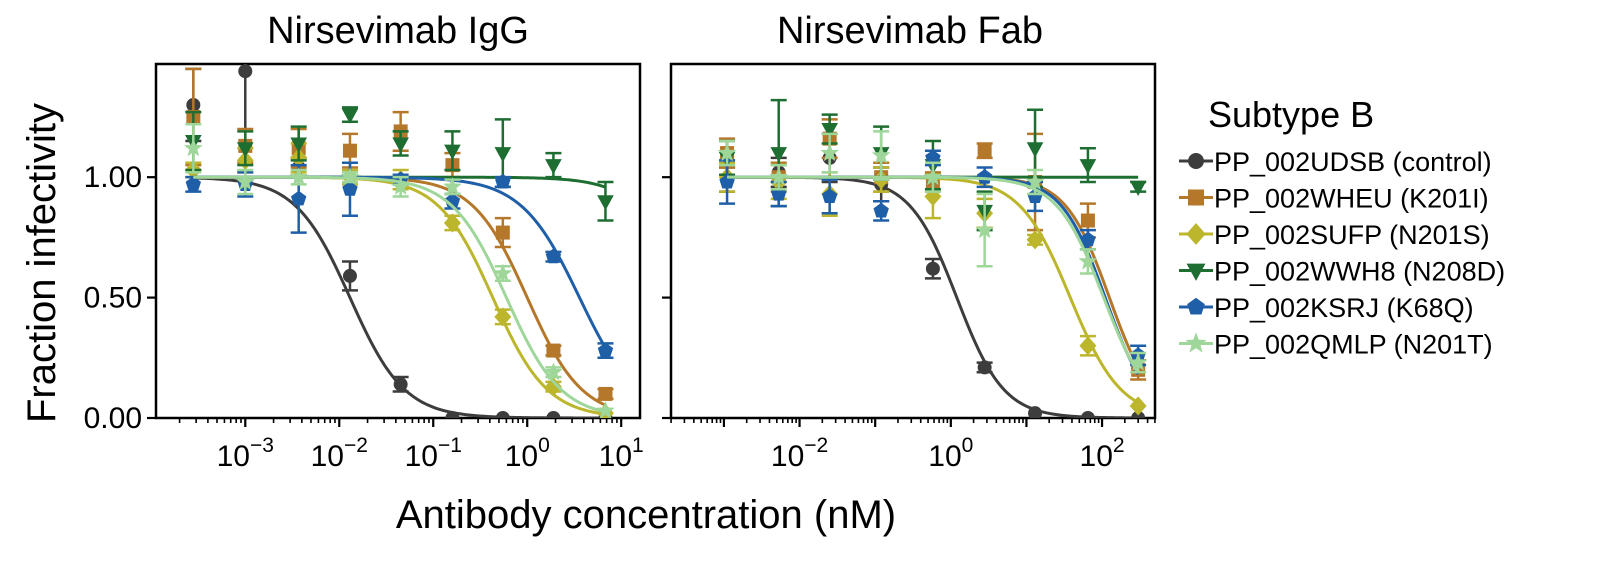  I want to click on fit-curve, so click(400, 262).